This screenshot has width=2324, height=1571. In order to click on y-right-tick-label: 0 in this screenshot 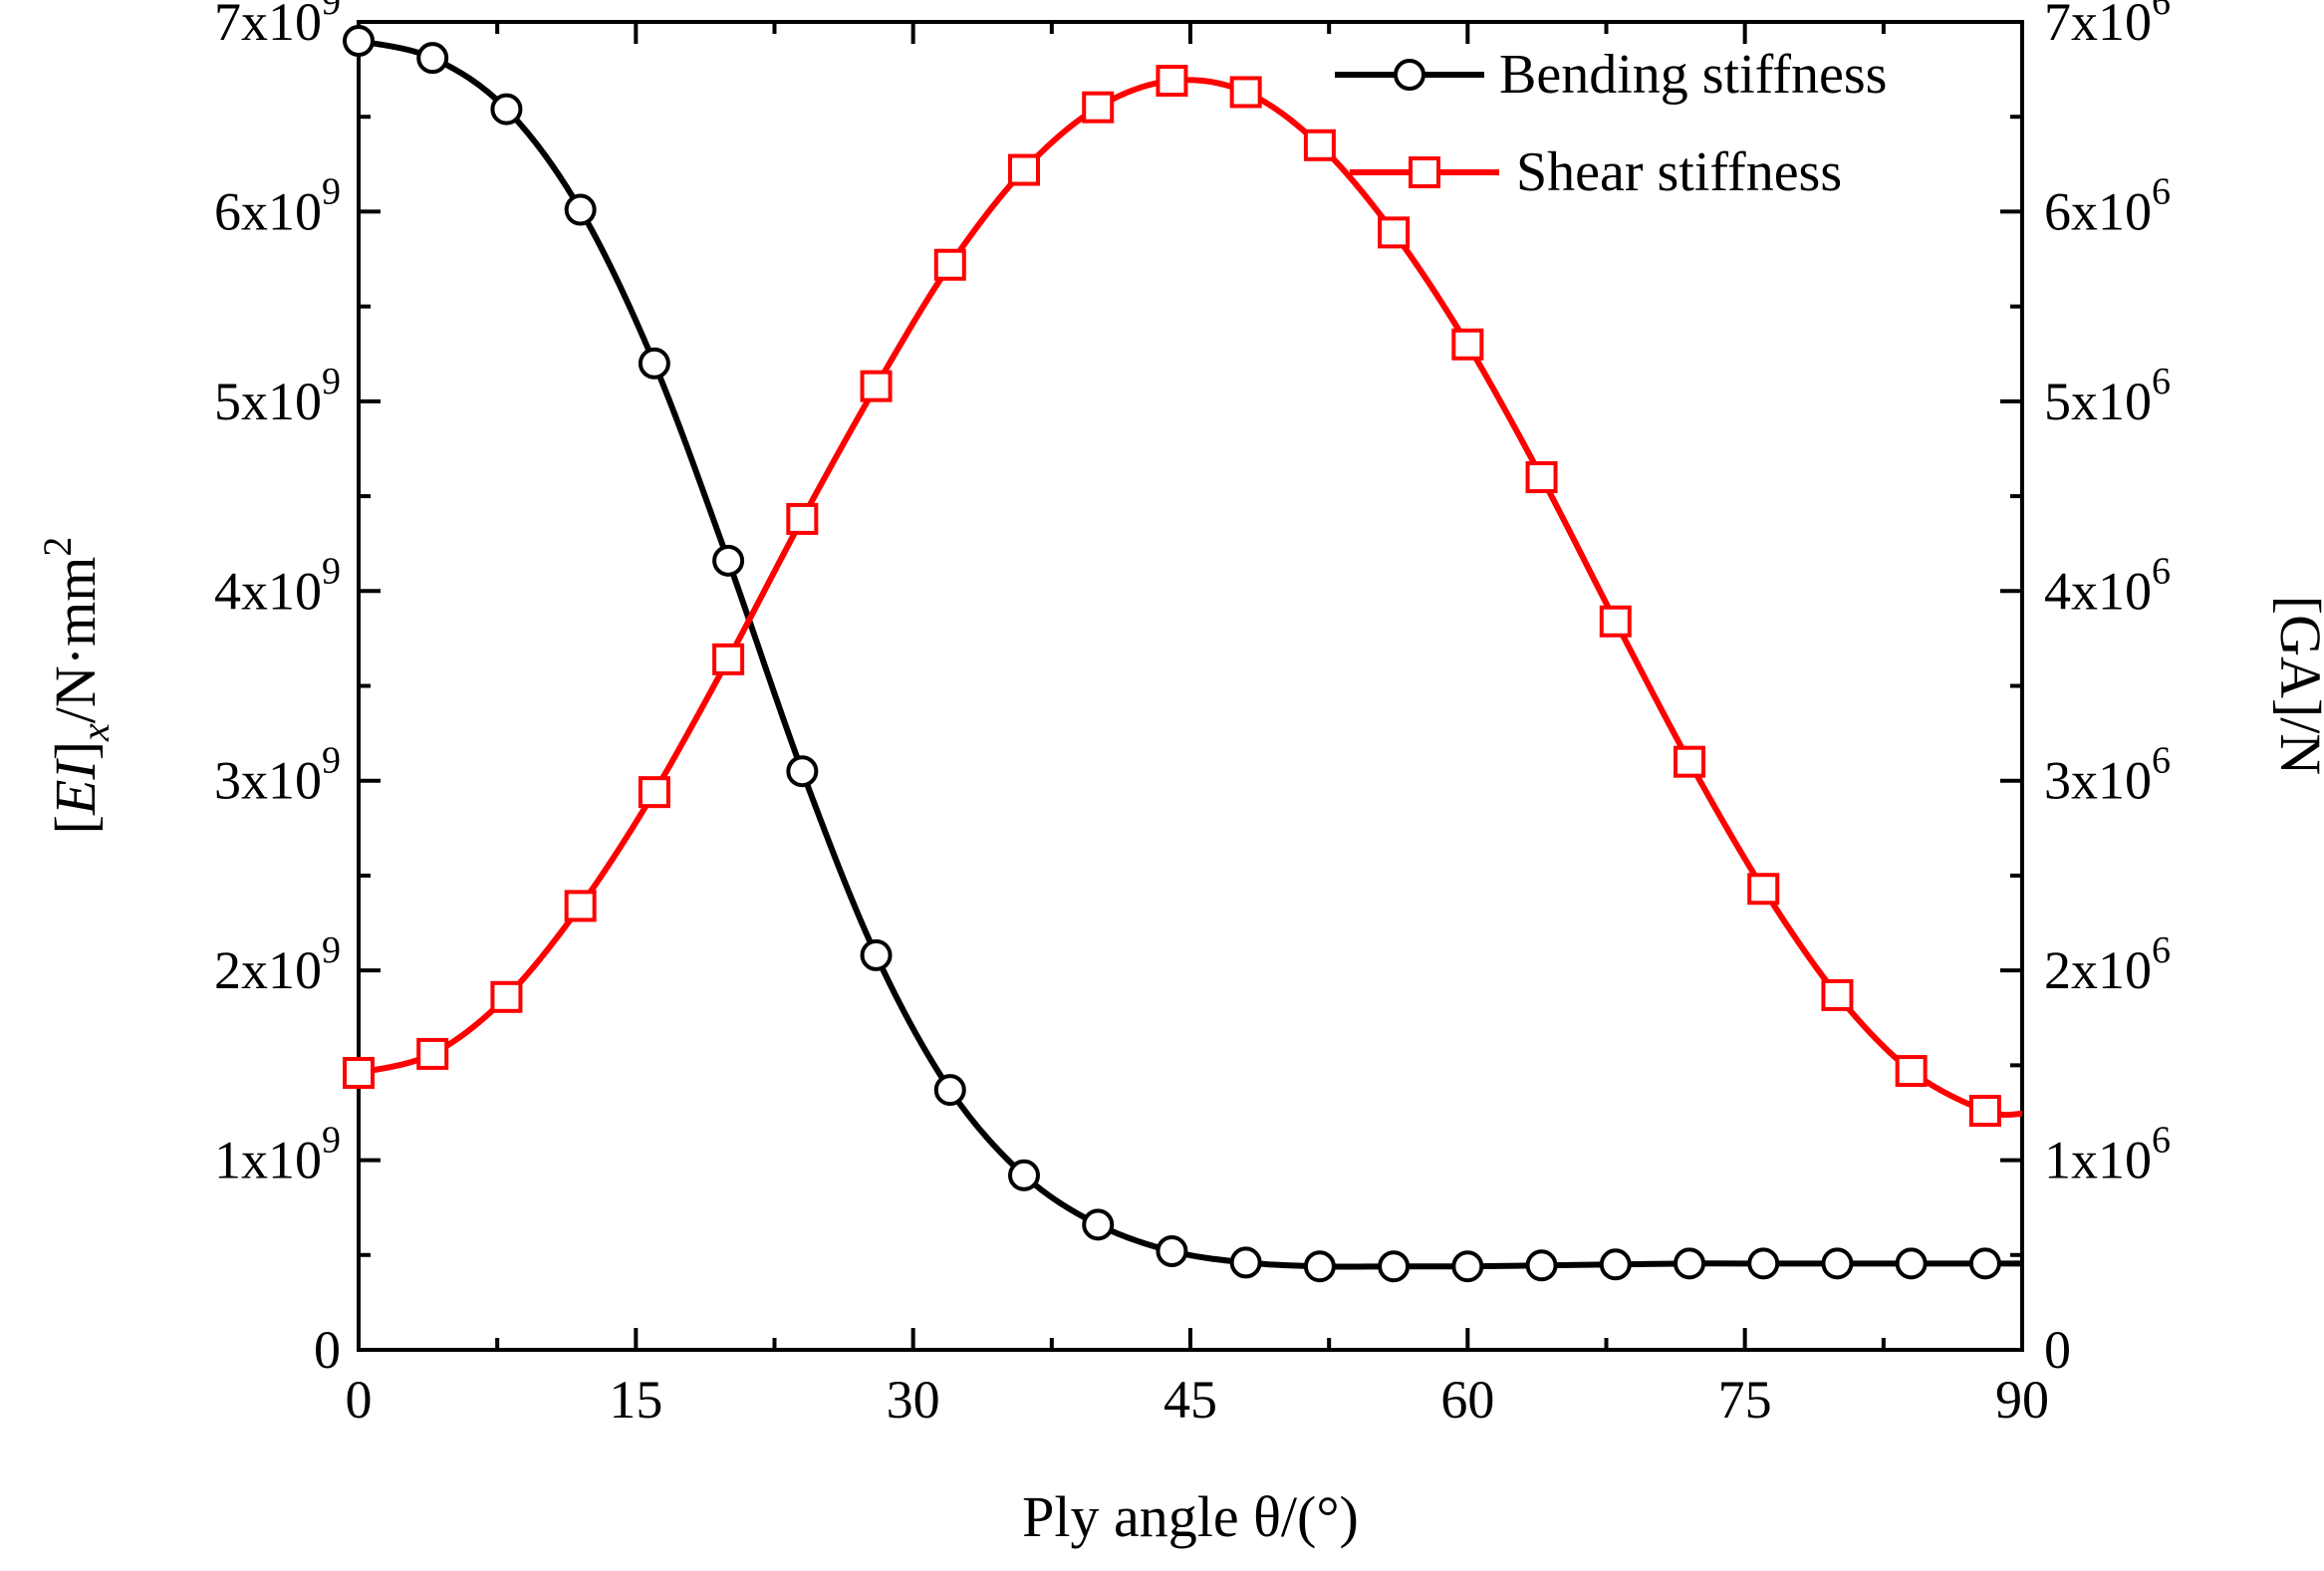, I will do `click(2058, 1350)`.